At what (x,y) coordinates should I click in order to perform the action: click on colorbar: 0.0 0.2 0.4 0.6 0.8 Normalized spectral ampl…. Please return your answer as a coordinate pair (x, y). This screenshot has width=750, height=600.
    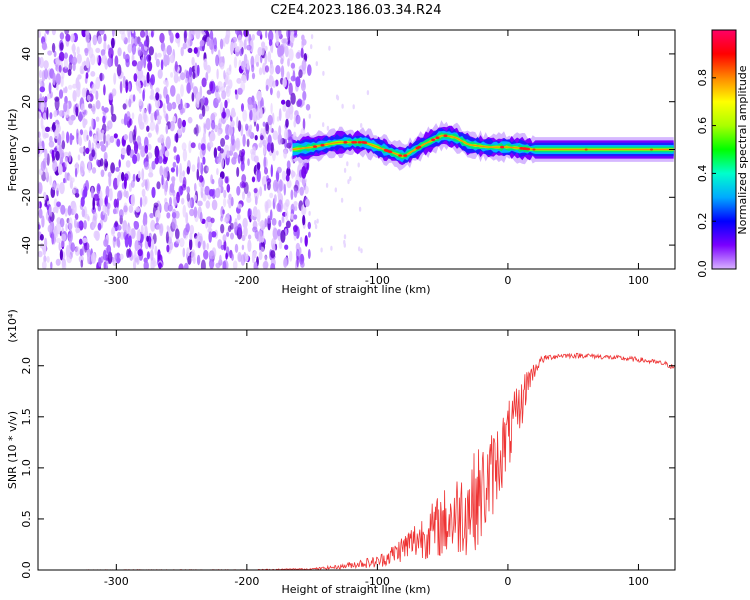
    Looking at the image, I should click on (722, 153).